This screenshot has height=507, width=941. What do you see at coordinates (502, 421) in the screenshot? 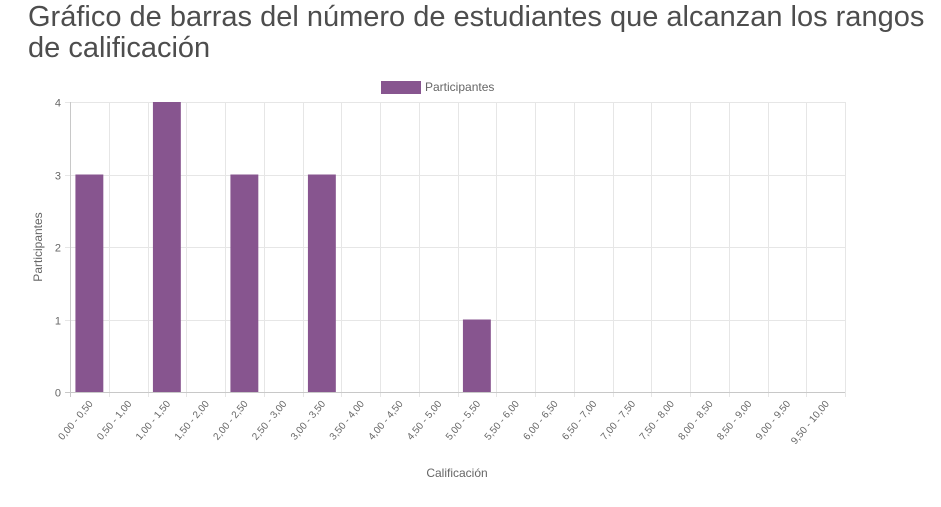
I see `x-tick-label: 5,50 - 6,00` at bounding box center [502, 421].